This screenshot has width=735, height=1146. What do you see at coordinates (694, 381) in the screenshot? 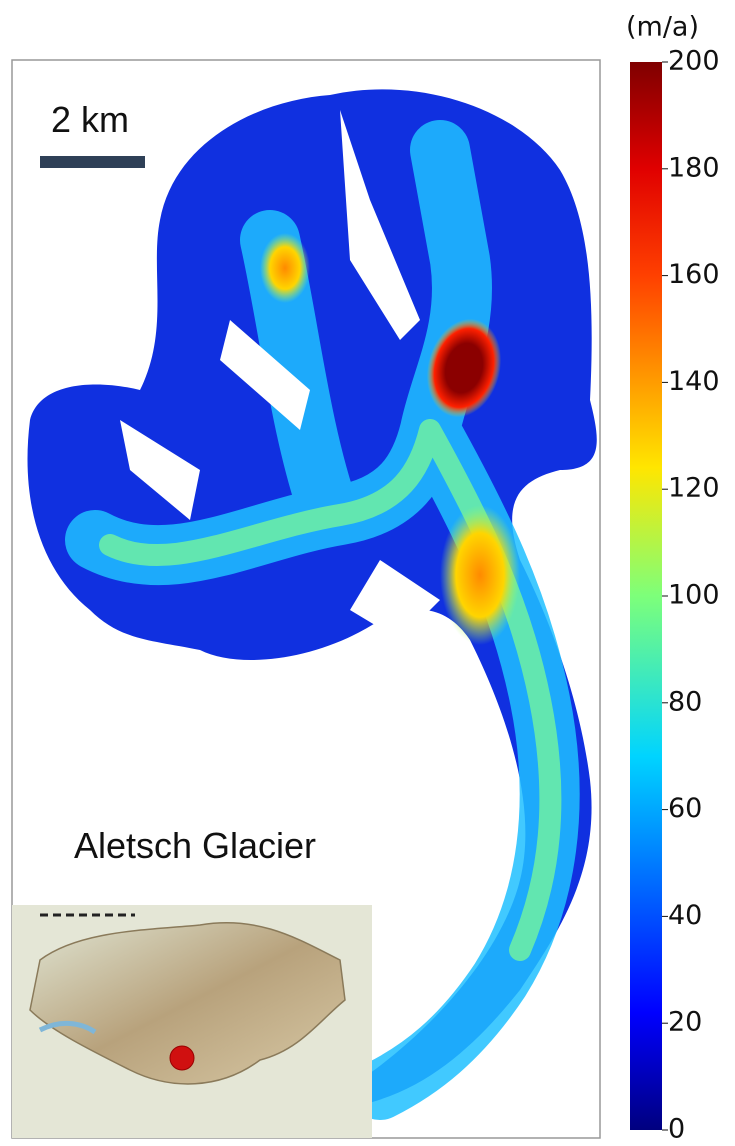
I see `colorbar-tick-label: 140` at bounding box center [694, 381].